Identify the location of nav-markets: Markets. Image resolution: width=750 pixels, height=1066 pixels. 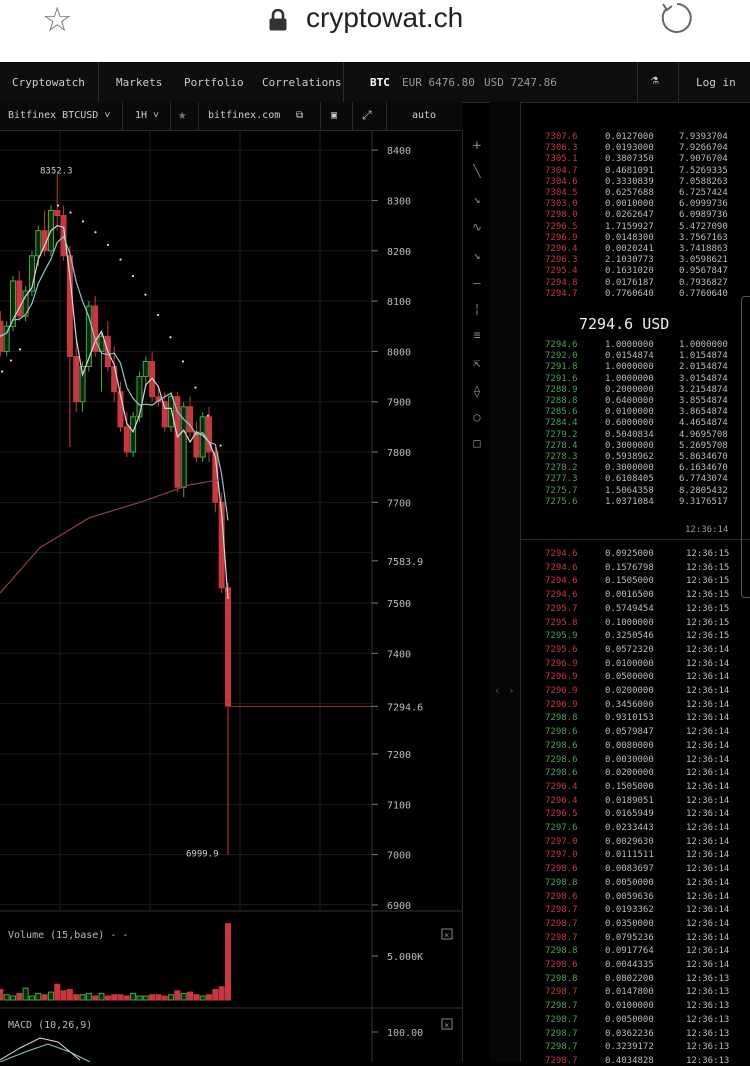
(139, 82).